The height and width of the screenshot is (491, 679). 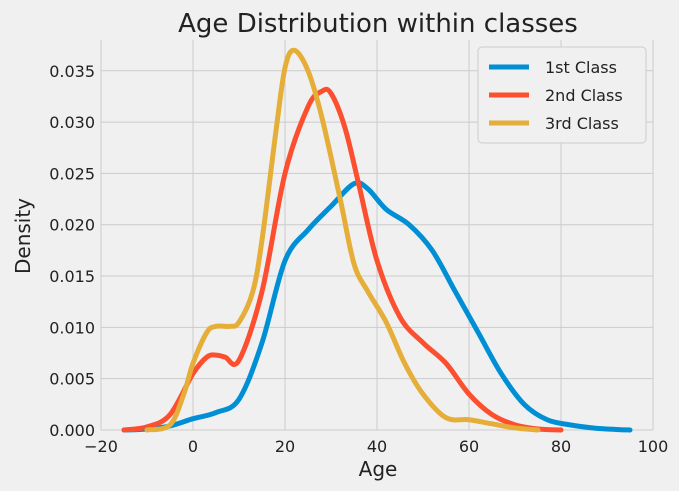 I want to click on x-tick-label: 80, so click(x=561, y=446).